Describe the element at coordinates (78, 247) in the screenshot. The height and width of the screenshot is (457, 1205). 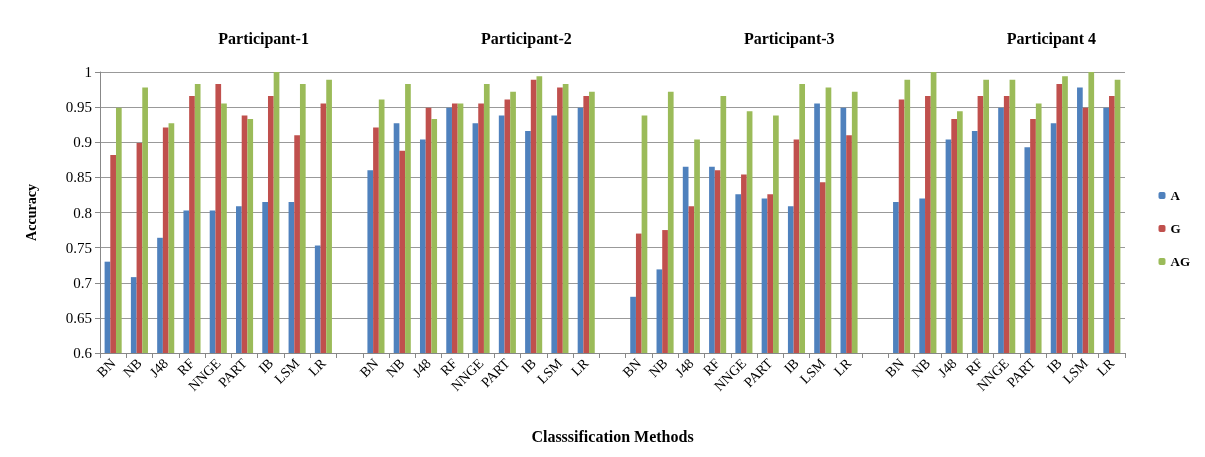
I see `y-tick-label: 0.75` at that location.